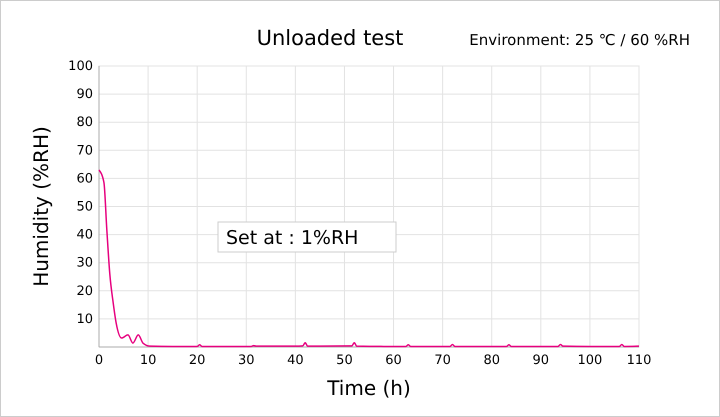 This screenshot has height=417, width=720. I want to click on x-tick-label: 30, so click(246, 360).